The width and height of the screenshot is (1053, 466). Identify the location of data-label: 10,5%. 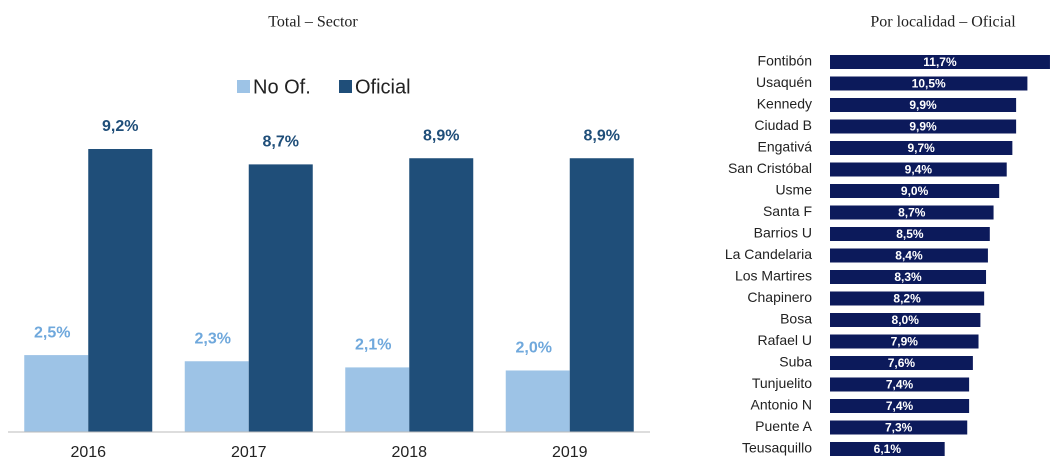
(929, 84).